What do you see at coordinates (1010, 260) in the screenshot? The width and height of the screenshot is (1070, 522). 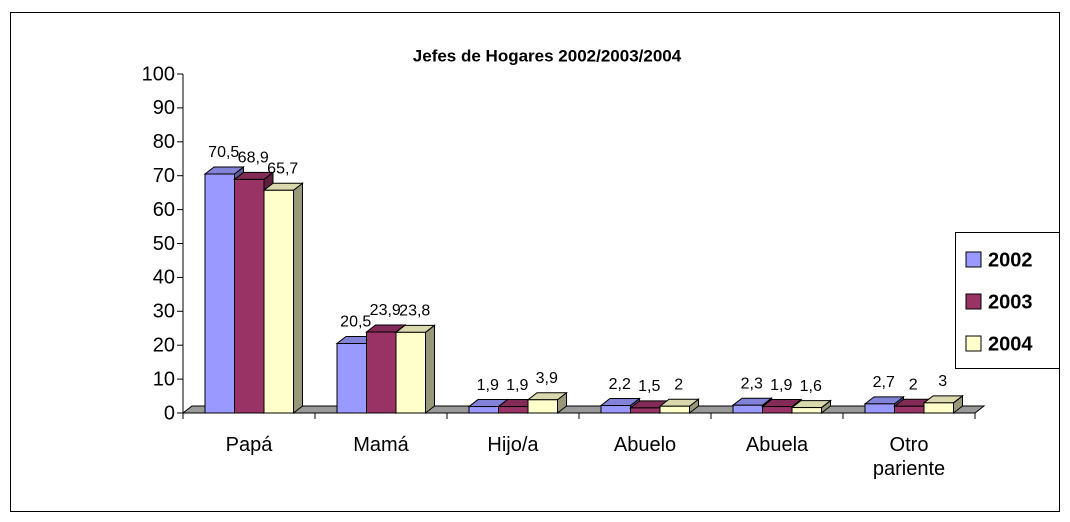 I see `legend-label: 2002` at bounding box center [1010, 260].